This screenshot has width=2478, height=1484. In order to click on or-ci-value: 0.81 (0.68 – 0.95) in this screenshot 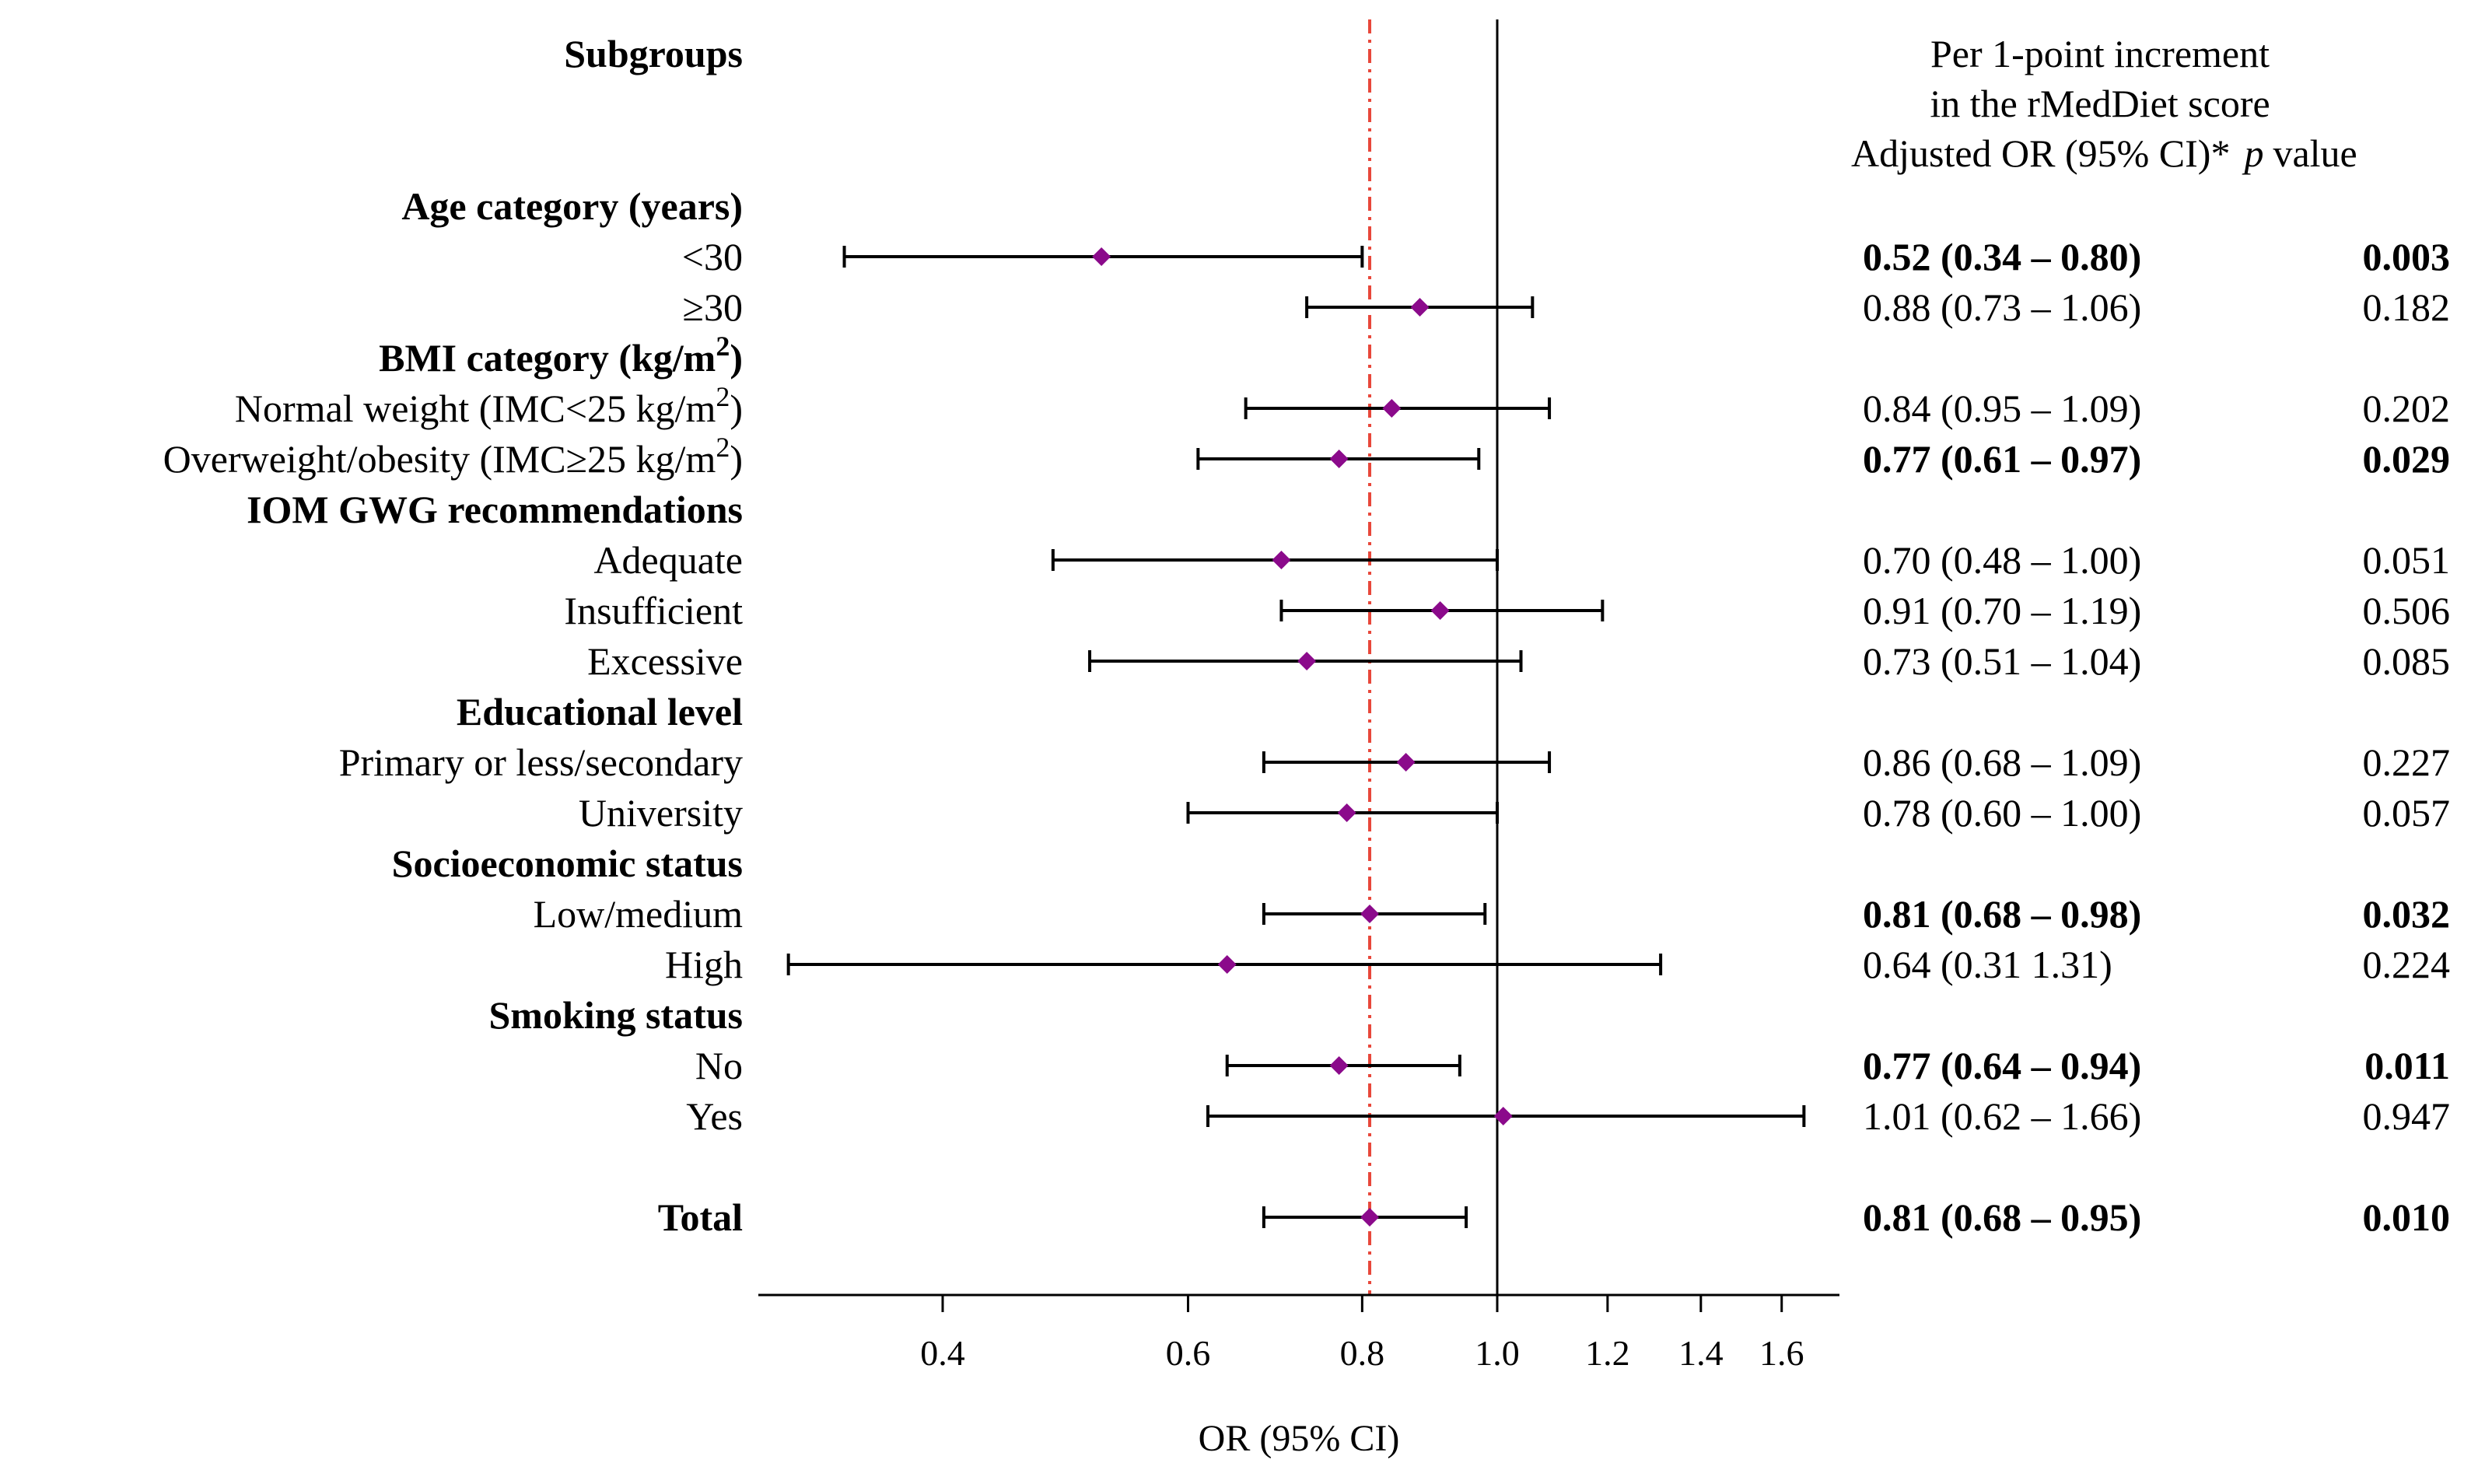, I will do `click(2002, 1217)`.